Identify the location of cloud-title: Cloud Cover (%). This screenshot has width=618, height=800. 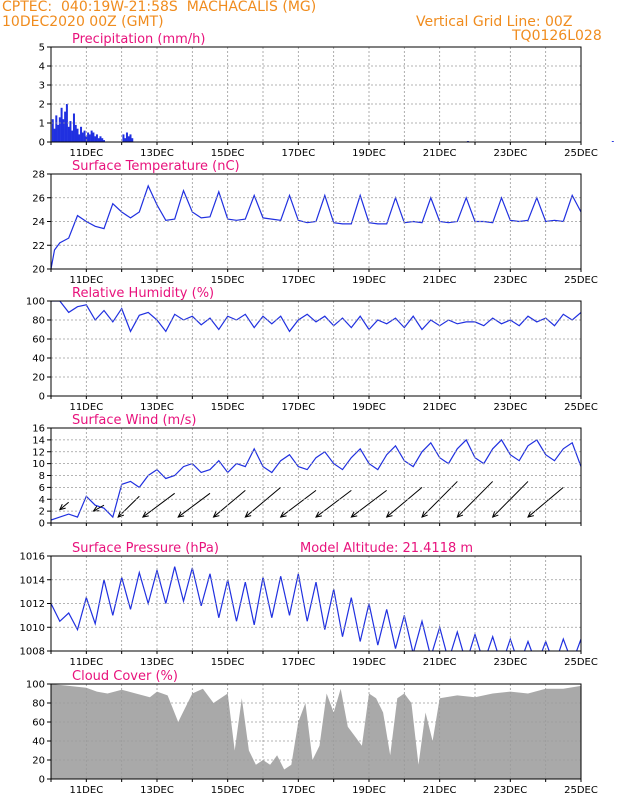
(125, 676).